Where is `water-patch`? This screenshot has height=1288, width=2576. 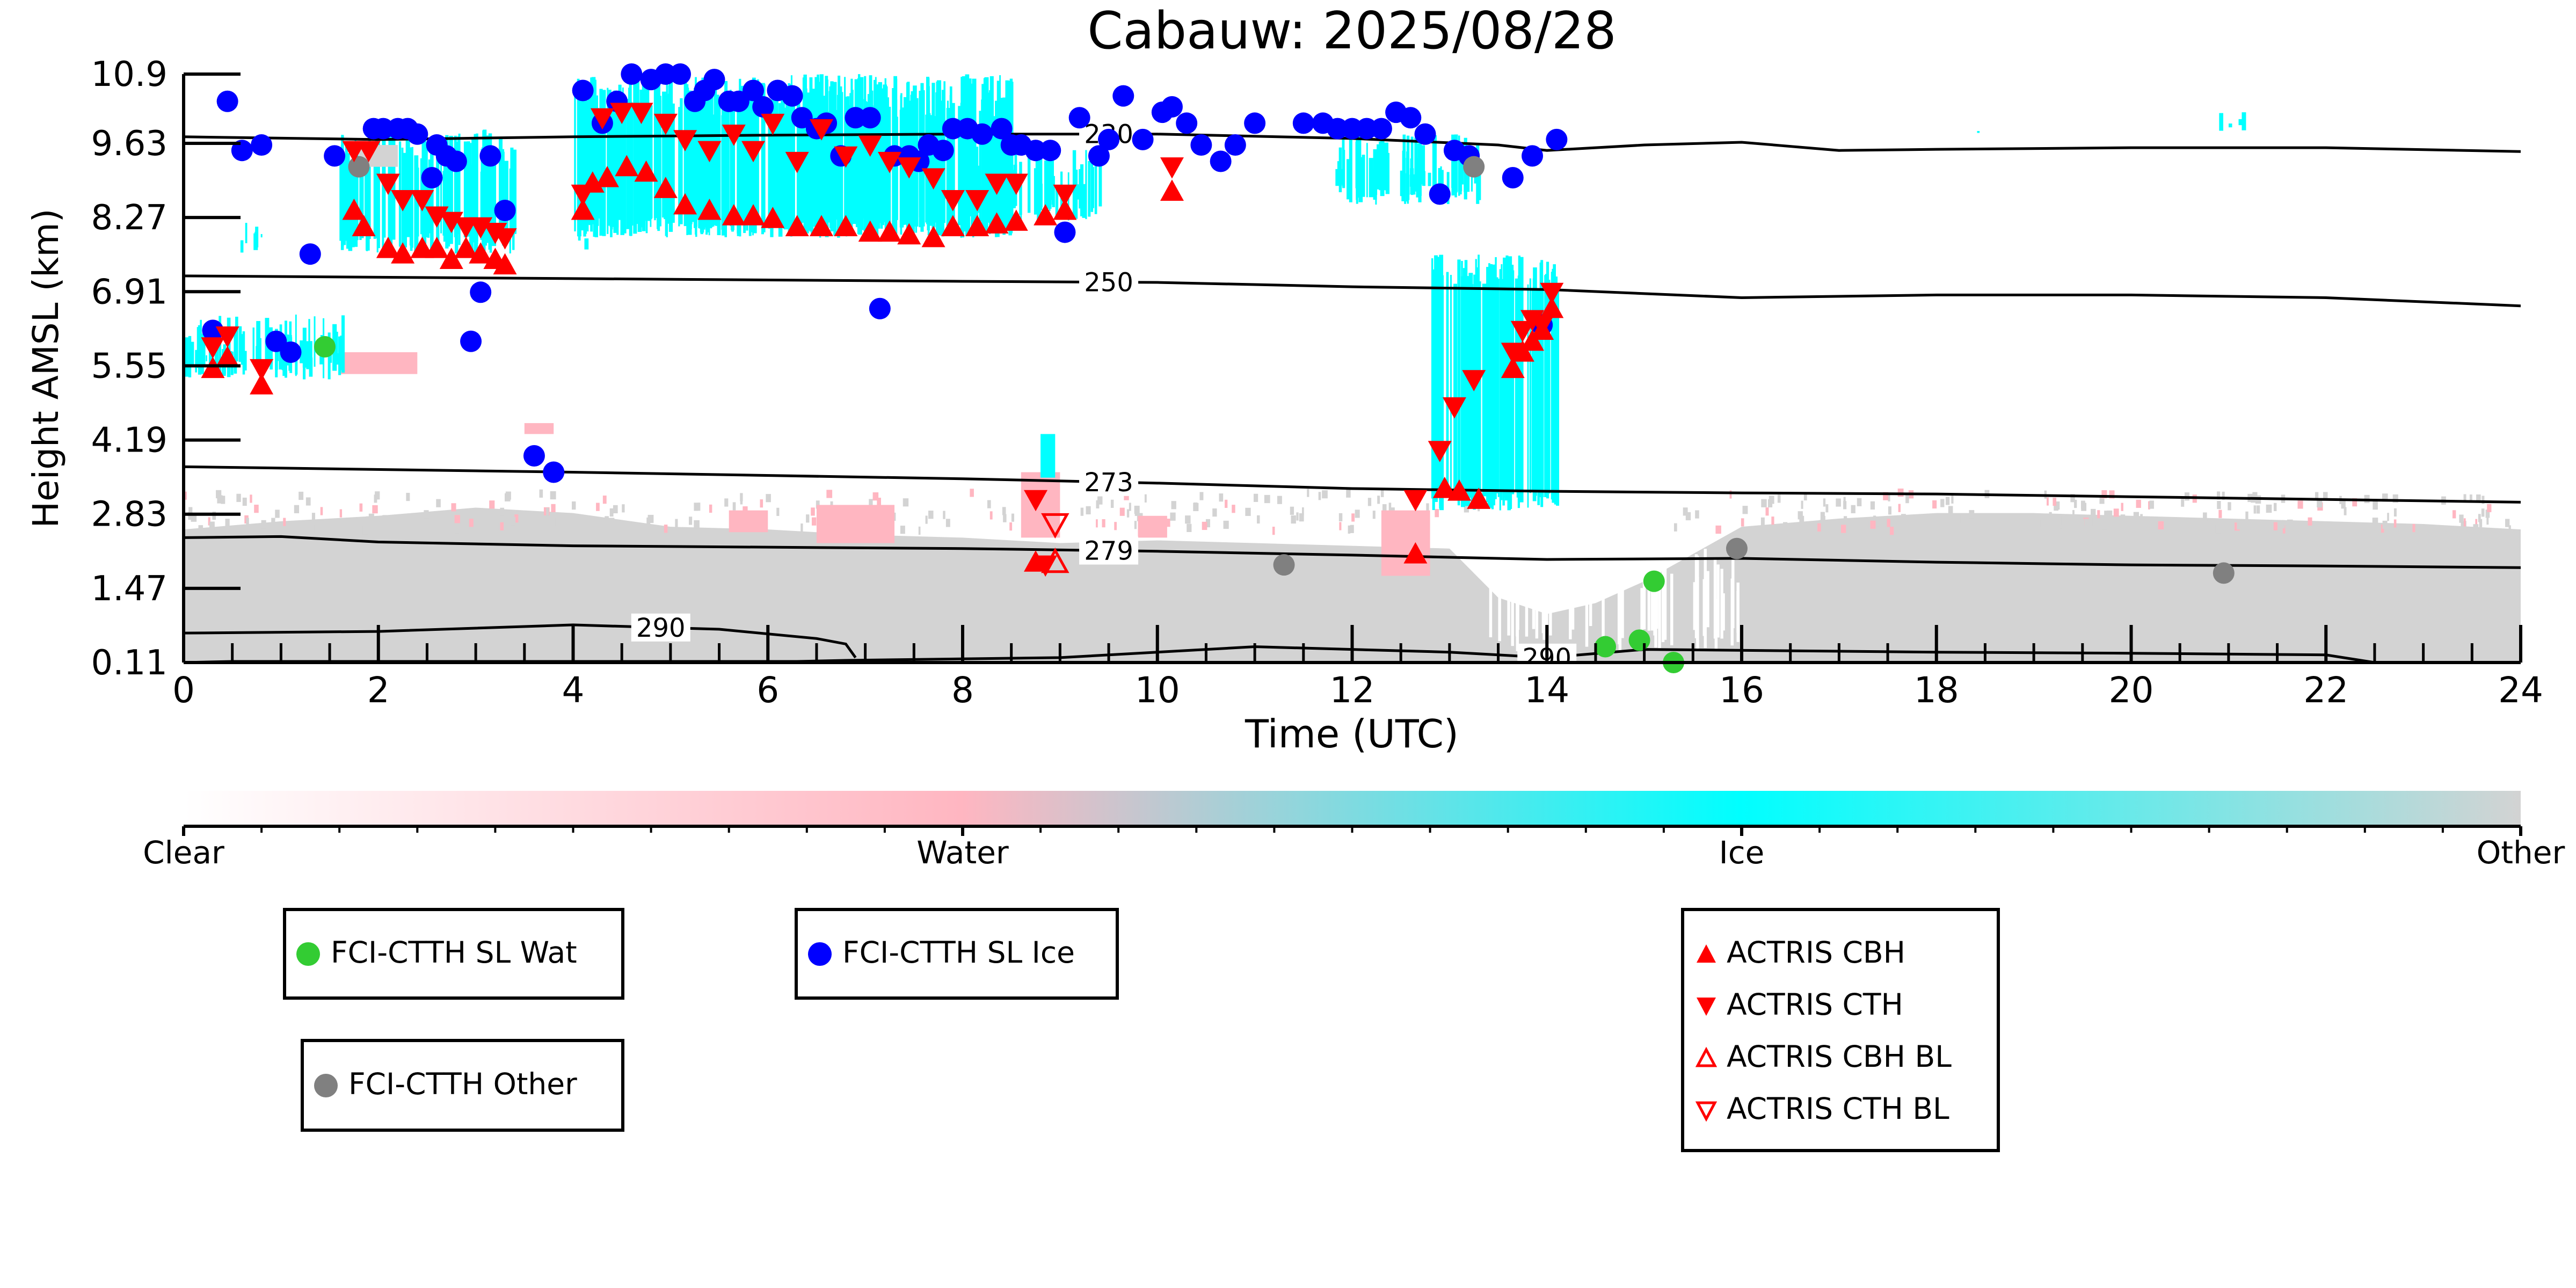 water-patch is located at coordinates (855, 524).